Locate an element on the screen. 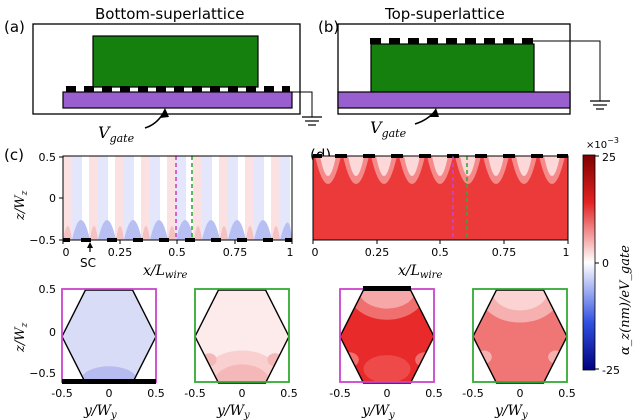 The image size is (642, 420). colorbar-mid: 0 is located at coordinates (605, 263).